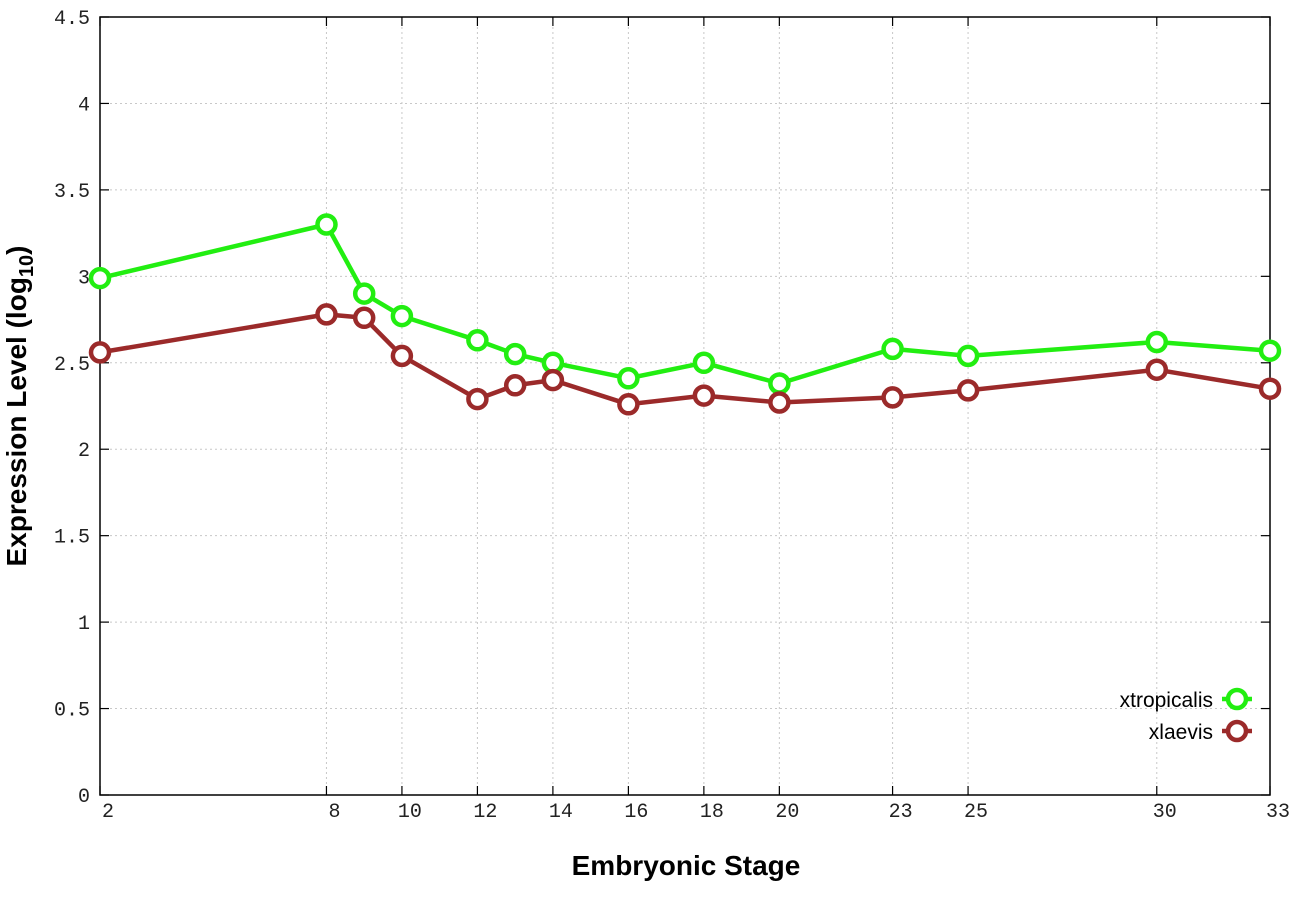  Describe the element at coordinates (72, 711) in the screenshot. I see `y-tick-label: 0.5` at that location.